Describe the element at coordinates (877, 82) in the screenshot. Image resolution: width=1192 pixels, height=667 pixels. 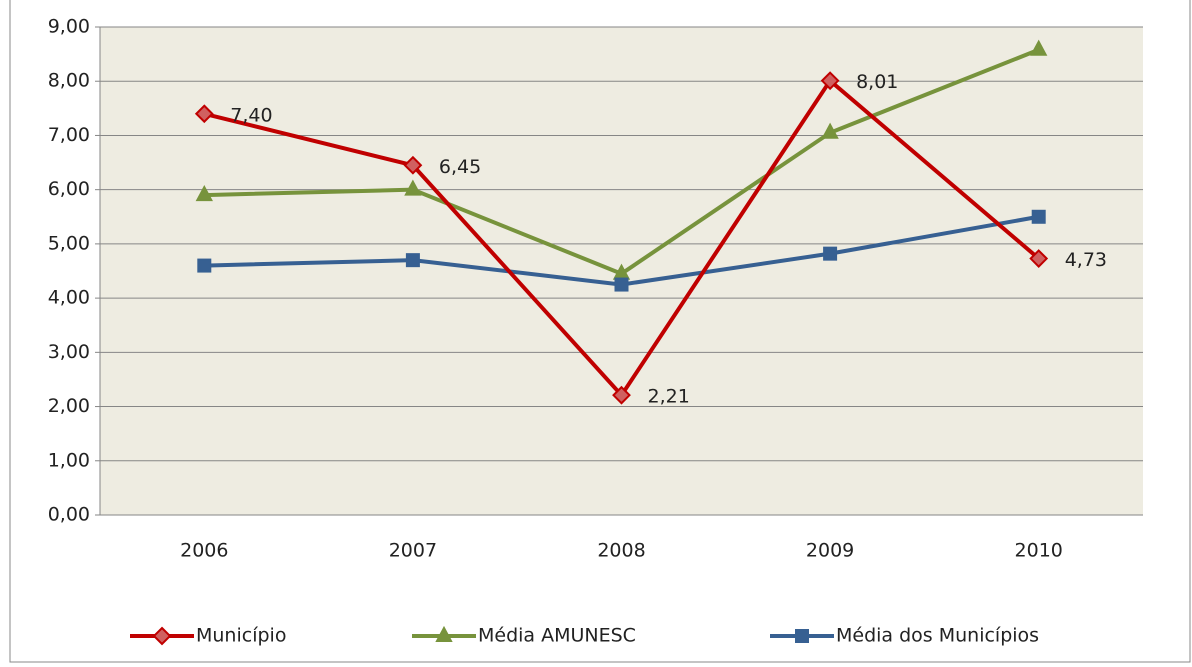
I see `data-label: 8,01` at that location.